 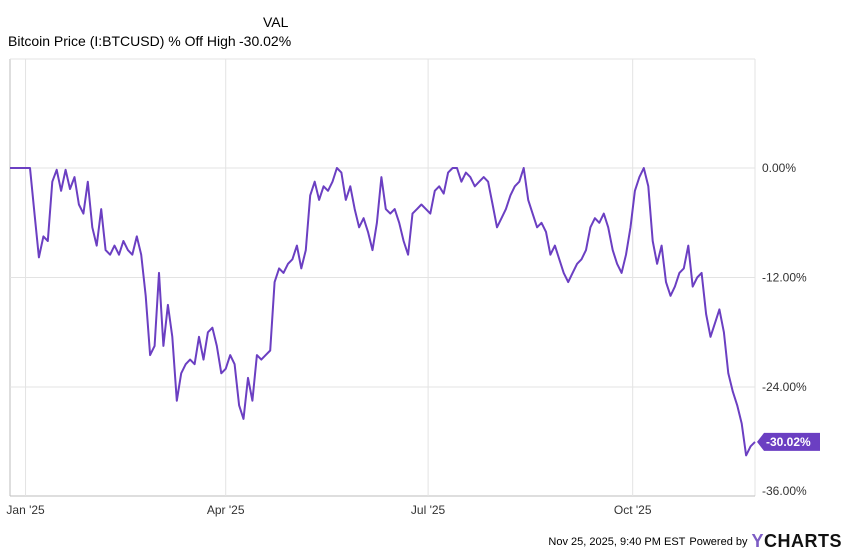 I want to click on last-value-layer: -30.02%, so click(x=788, y=441).